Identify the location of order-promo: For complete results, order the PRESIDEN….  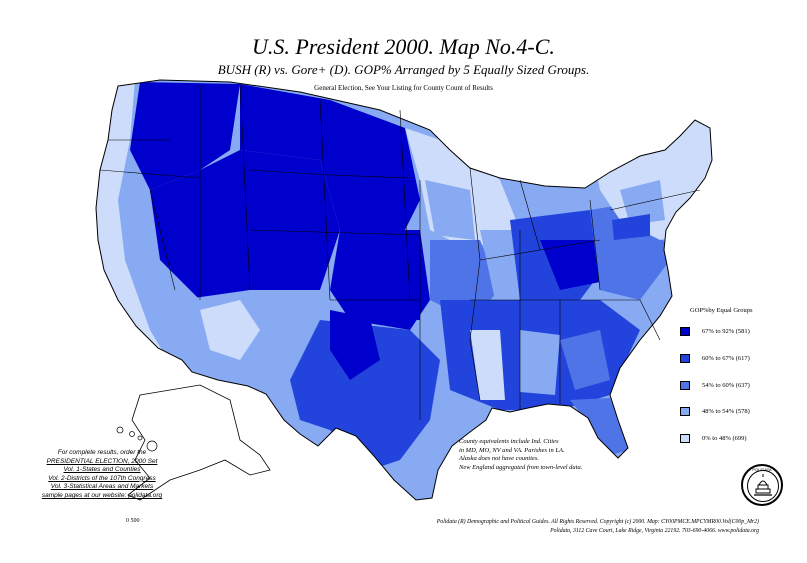
(102, 475).